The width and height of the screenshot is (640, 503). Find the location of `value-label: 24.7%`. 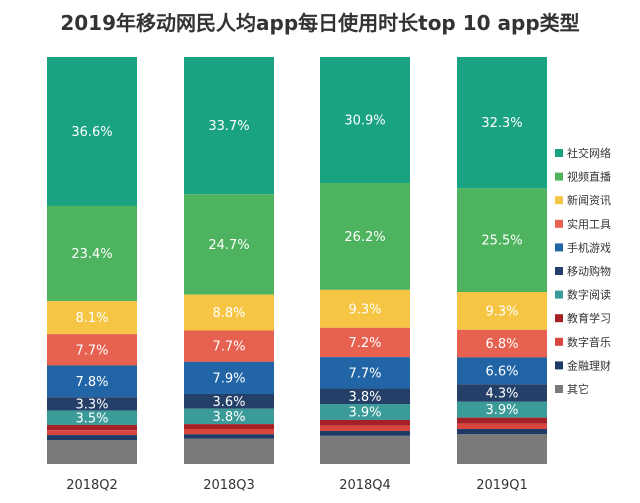

value-label: 24.7% is located at coordinates (228, 245).